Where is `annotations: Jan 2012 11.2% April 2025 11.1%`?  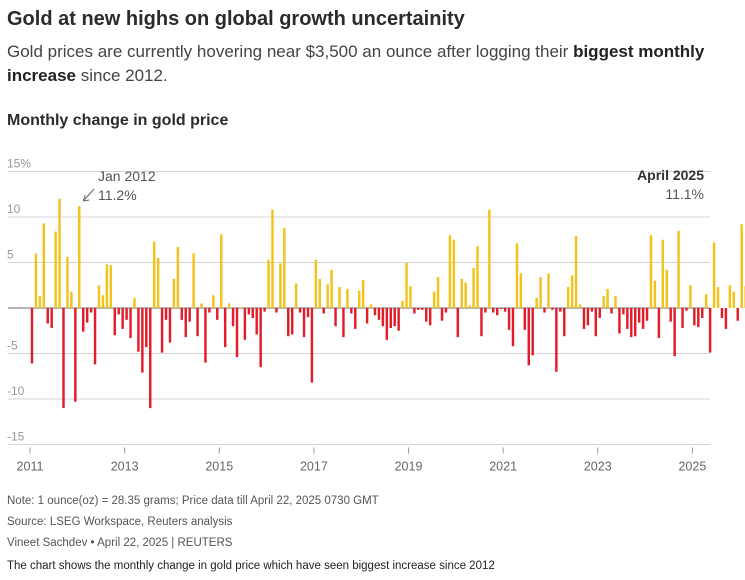 annotations: Jan 2012 11.2% April 2025 11.1% is located at coordinates (393, 185).